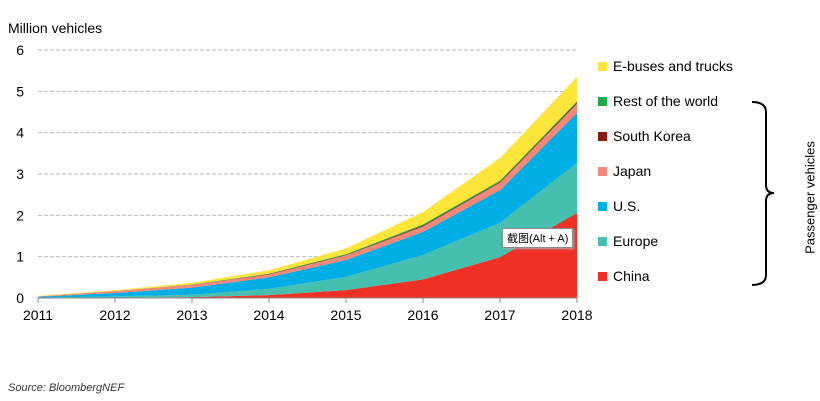  What do you see at coordinates (345, 315) in the screenshot?
I see `x-tick-label: 2015` at bounding box center [345, 315].